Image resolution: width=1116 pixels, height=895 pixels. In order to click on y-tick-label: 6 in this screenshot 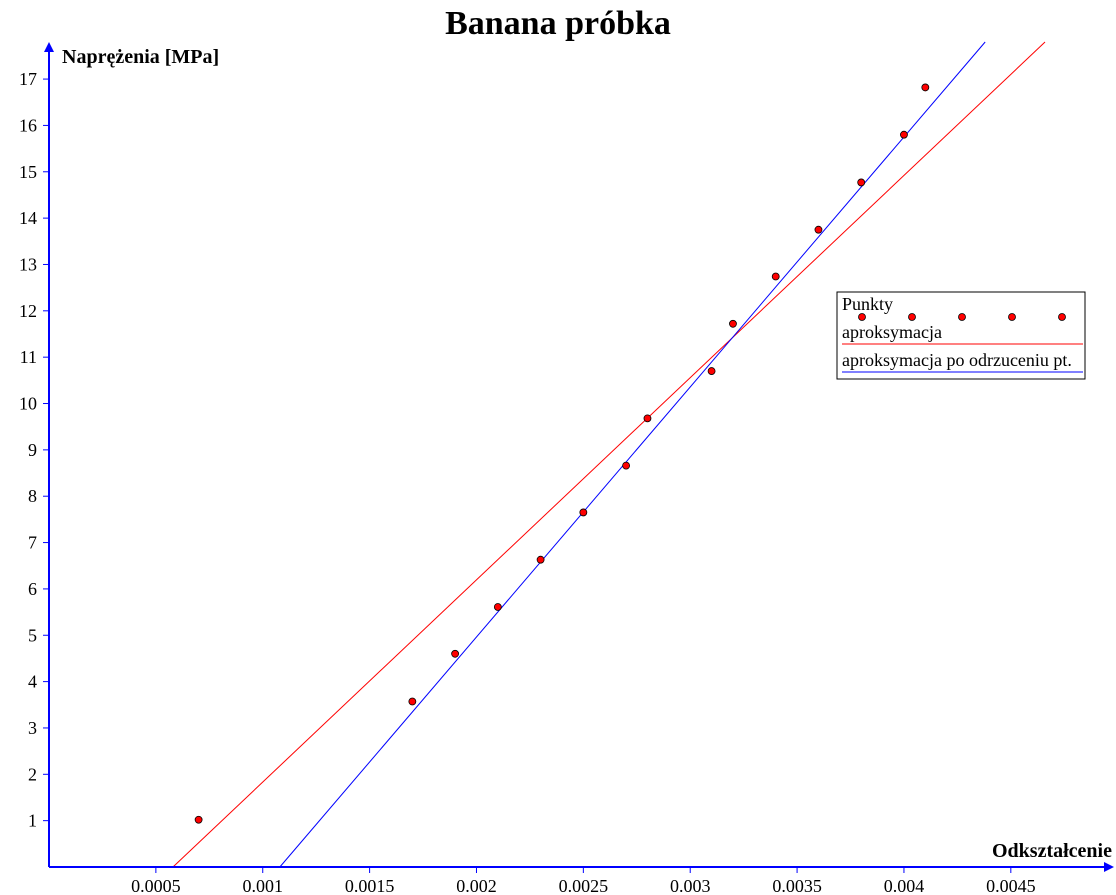, I will do `click(32, 589)`.